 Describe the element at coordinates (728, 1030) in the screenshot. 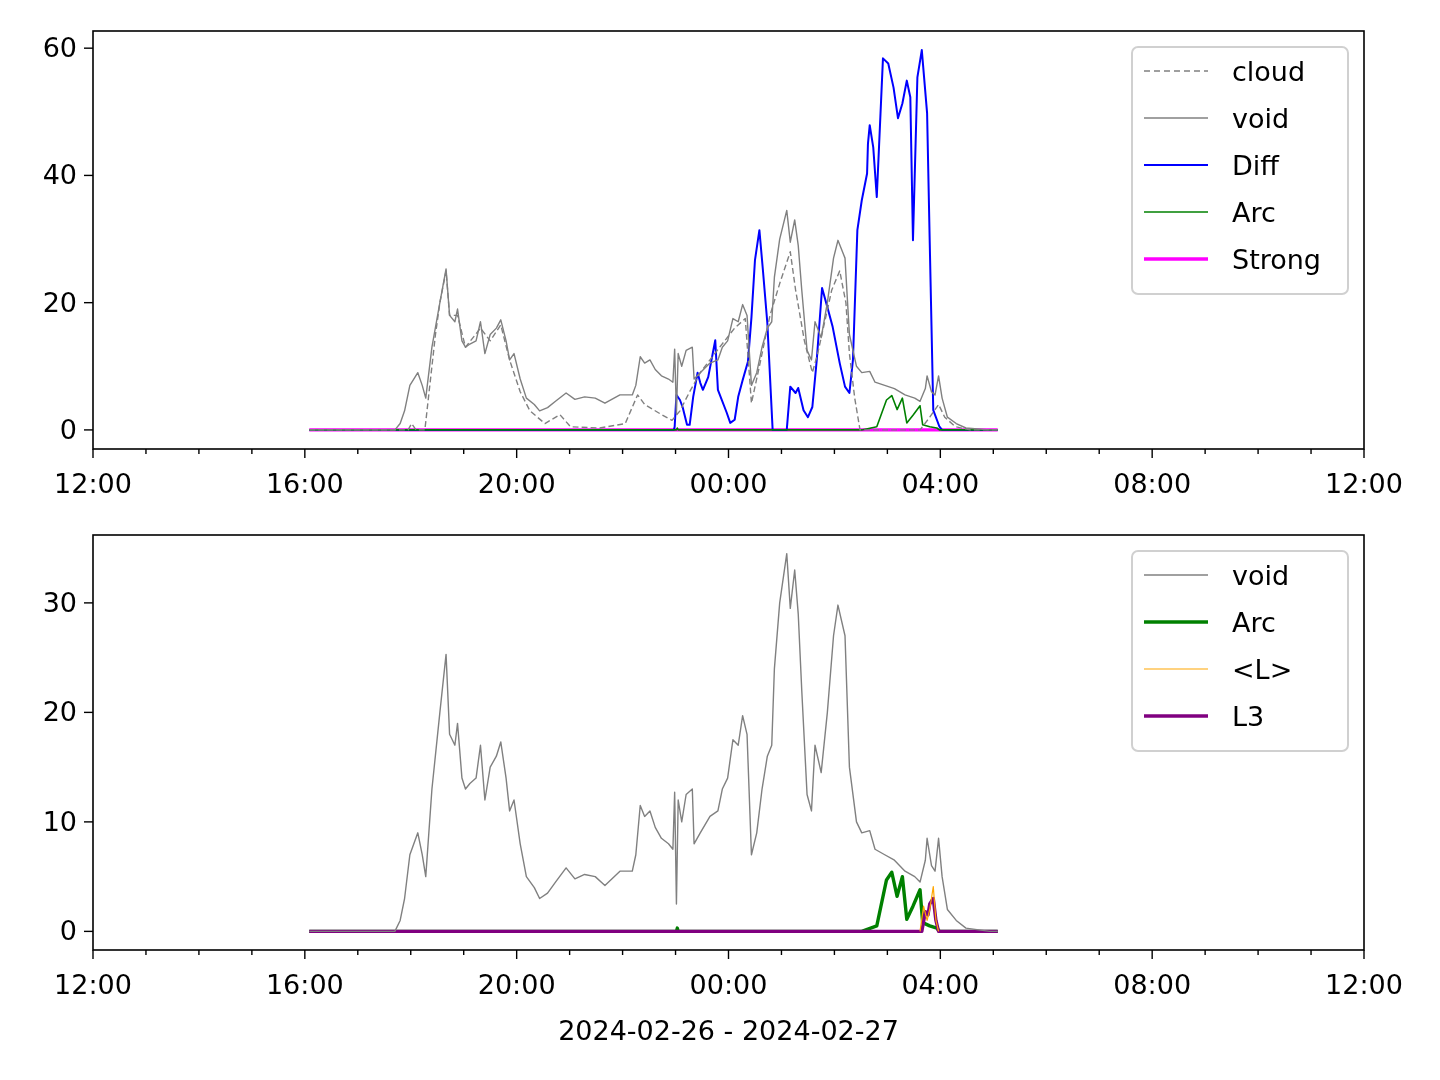

I see `x-axis-title: 2024-02-26 - 2024-02-27` at that location.